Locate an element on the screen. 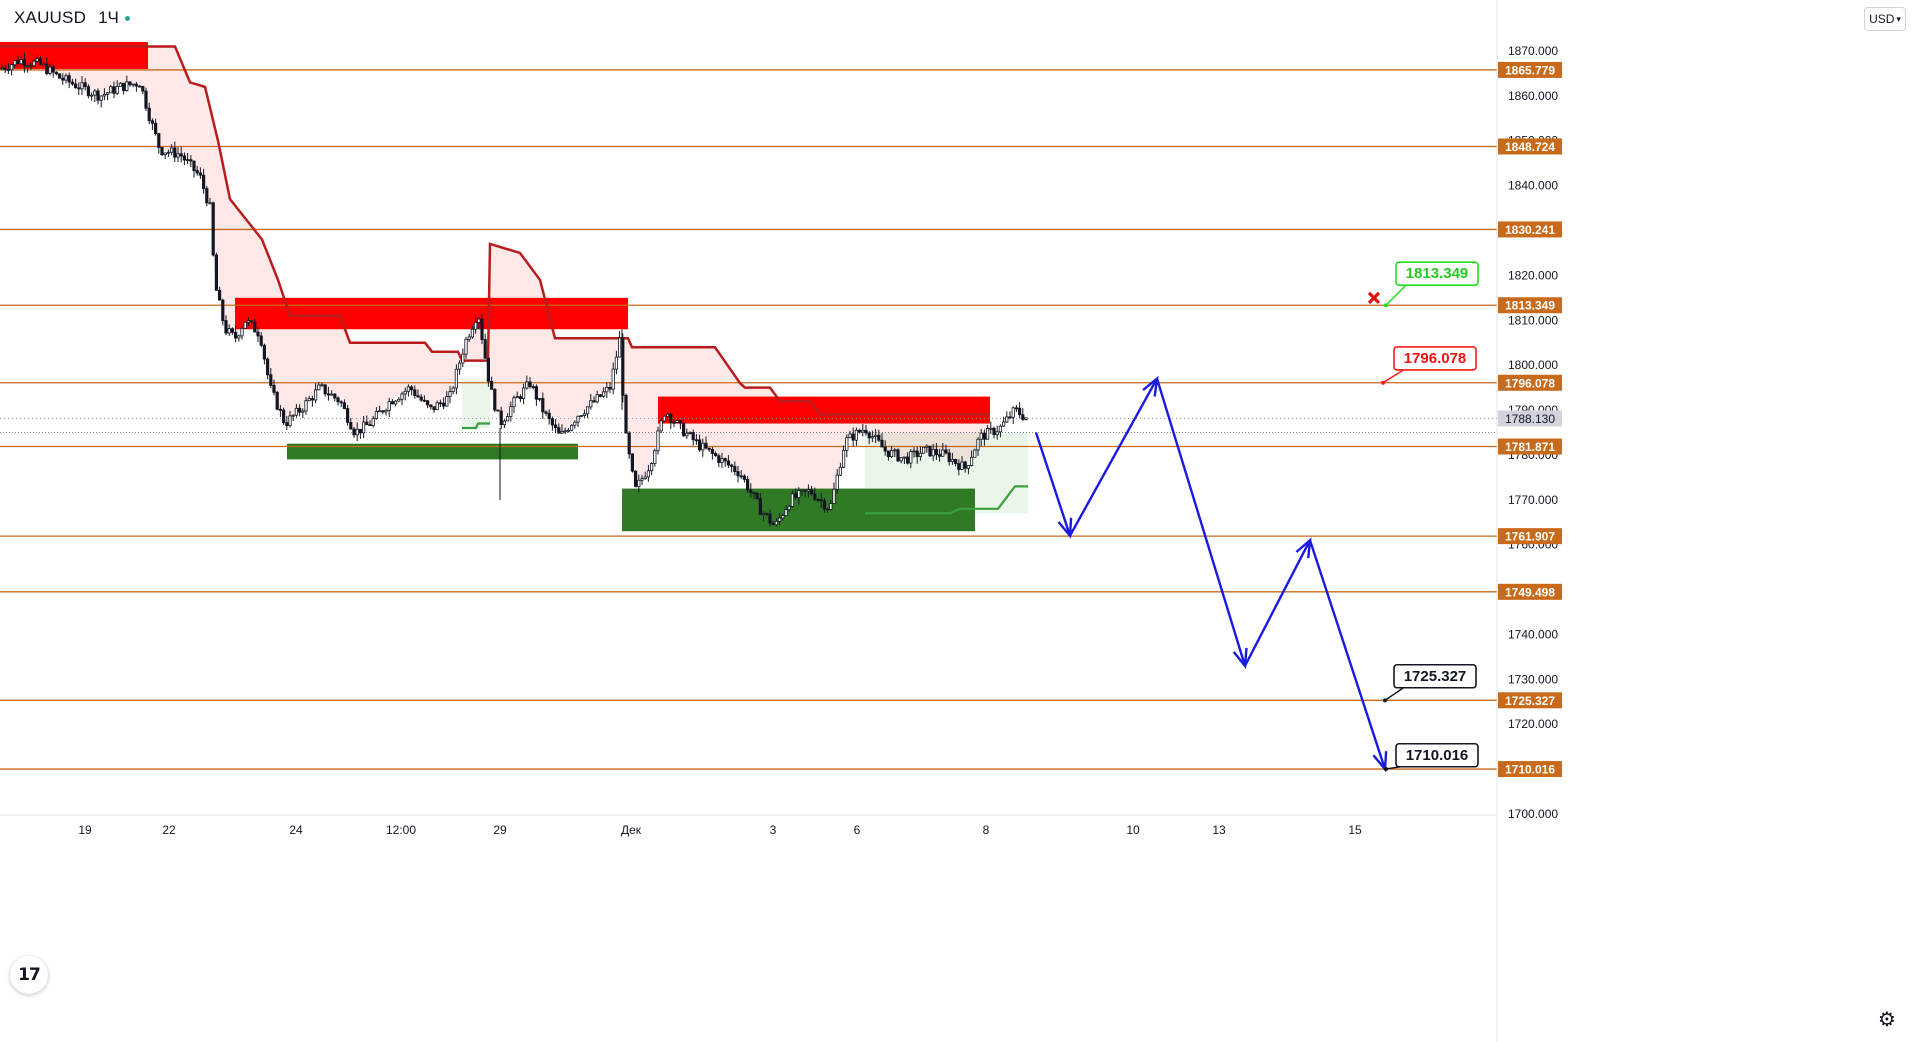 The height and width of the screenshot is (1042, 1920). callout-3: 1725.327 is located at coordinates (1430, 683).